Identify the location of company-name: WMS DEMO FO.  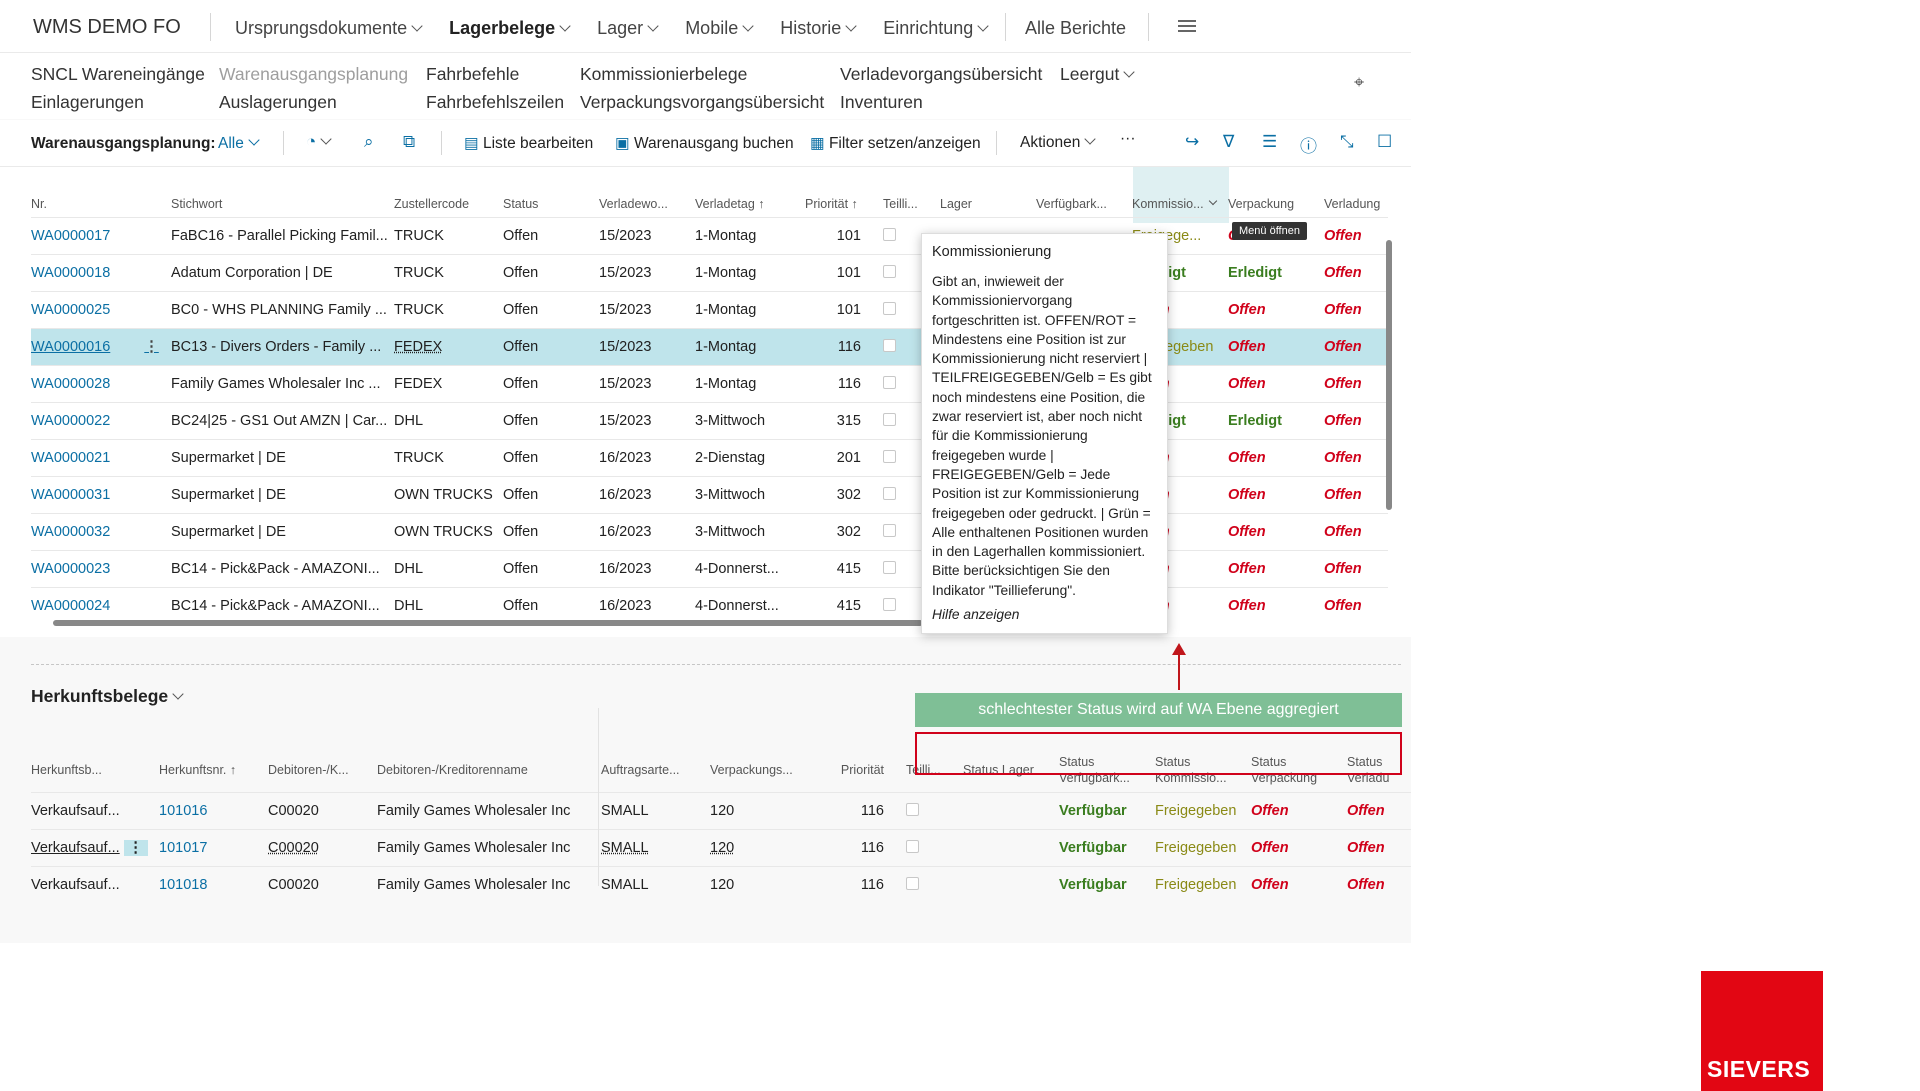
(107, 27).